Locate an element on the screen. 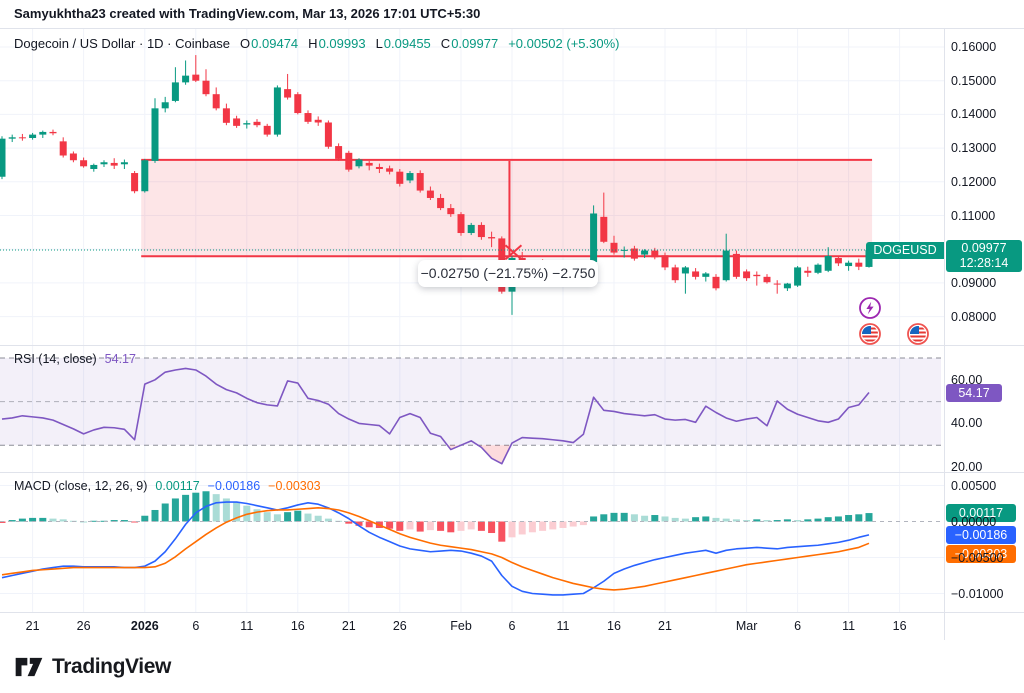  supply-zone is located at coordinates (507, 208).